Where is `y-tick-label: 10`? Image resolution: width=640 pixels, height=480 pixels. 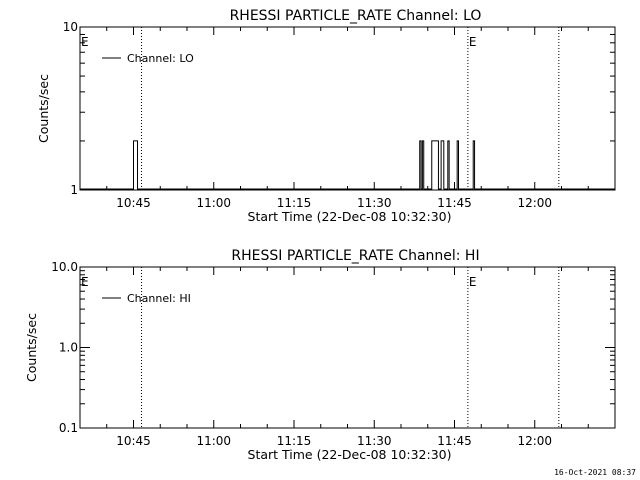
y-tick-label: 10 is located at coordinates (70, 27).